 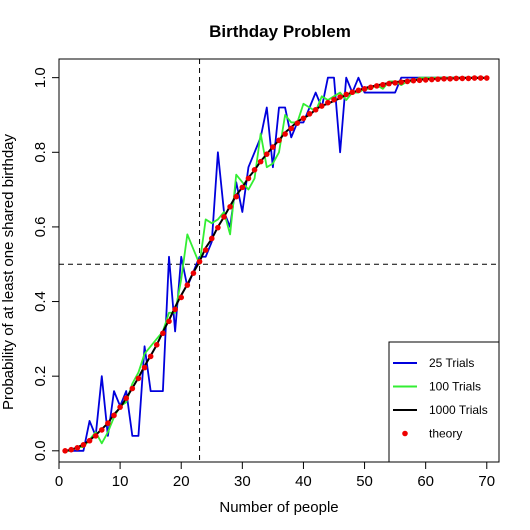 I want to click on x-tick-label: 50, so click(x=364, y=481).